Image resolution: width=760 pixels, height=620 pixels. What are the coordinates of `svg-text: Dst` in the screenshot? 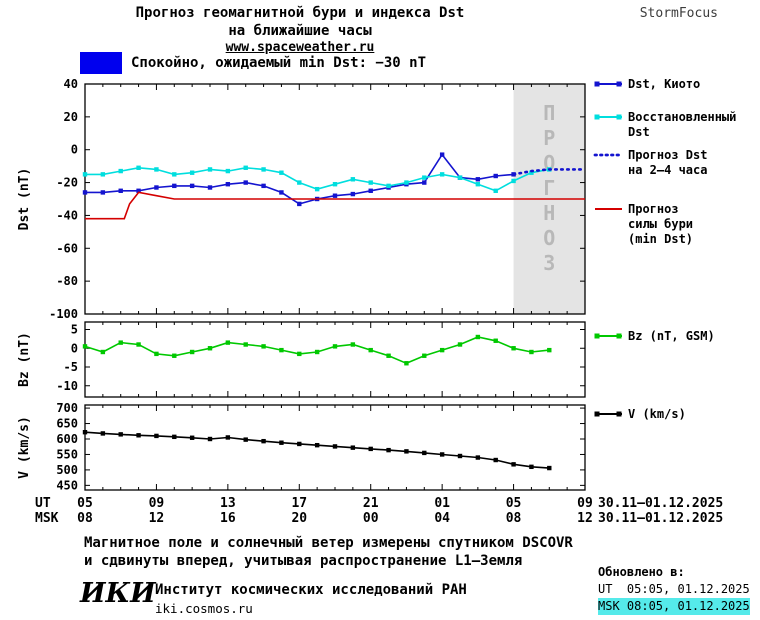 It's located at (639, 132).